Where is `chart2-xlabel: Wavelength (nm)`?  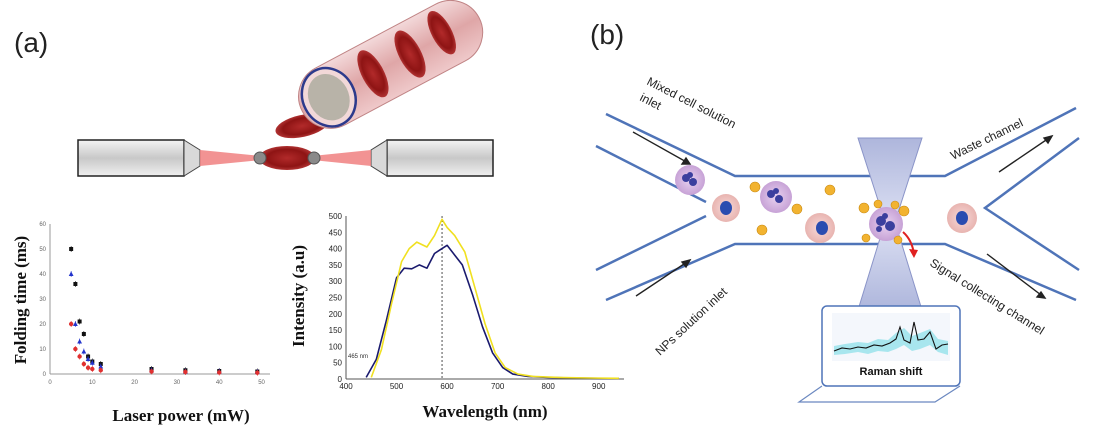 chart2-xlabel: Wavelength (nm) is located at coordinates (484, 411).